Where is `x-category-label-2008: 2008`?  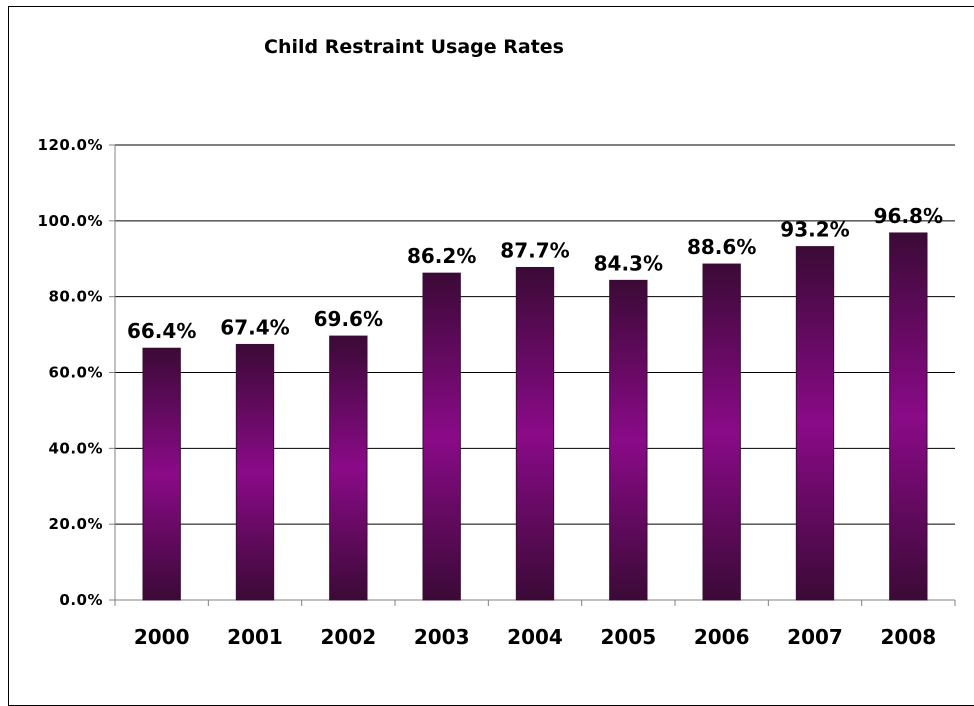 x-category-label-2008: 2008 is located at coordinates (908, 637).